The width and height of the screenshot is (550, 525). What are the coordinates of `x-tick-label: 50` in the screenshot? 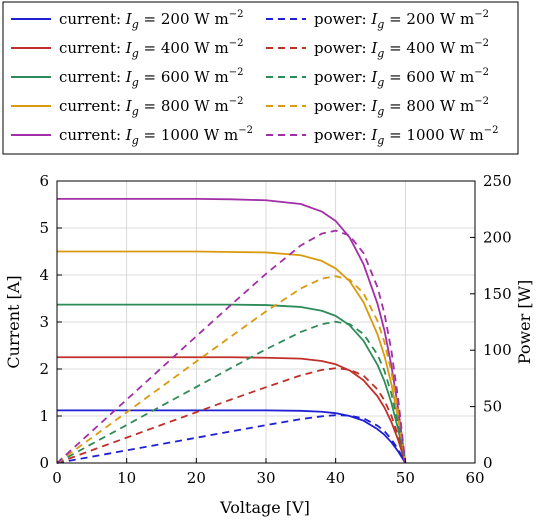 It's located at (405, 478).